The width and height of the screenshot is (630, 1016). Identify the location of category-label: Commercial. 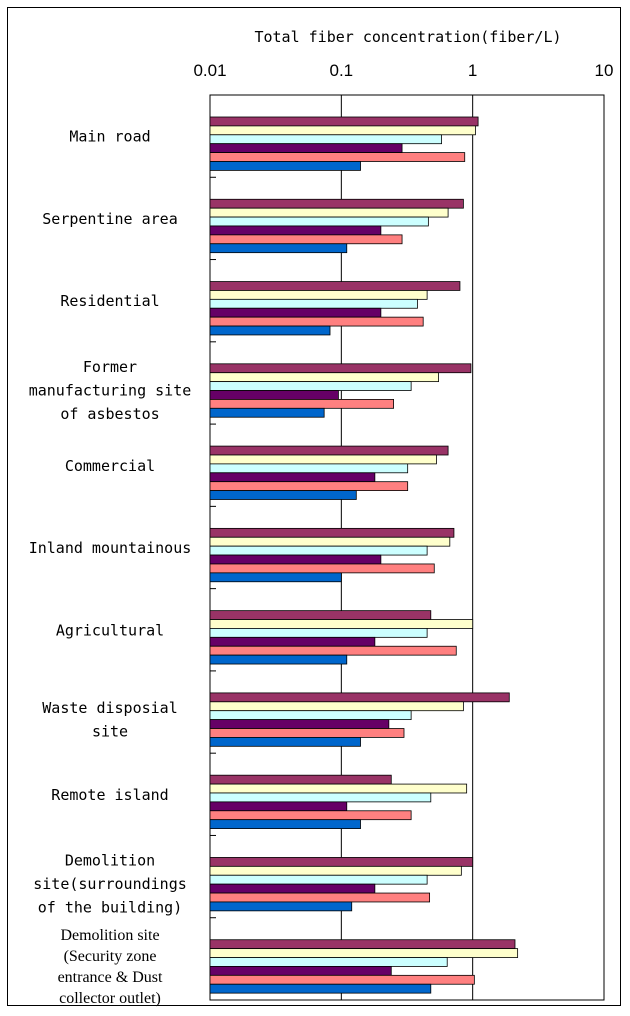
(110, 466).